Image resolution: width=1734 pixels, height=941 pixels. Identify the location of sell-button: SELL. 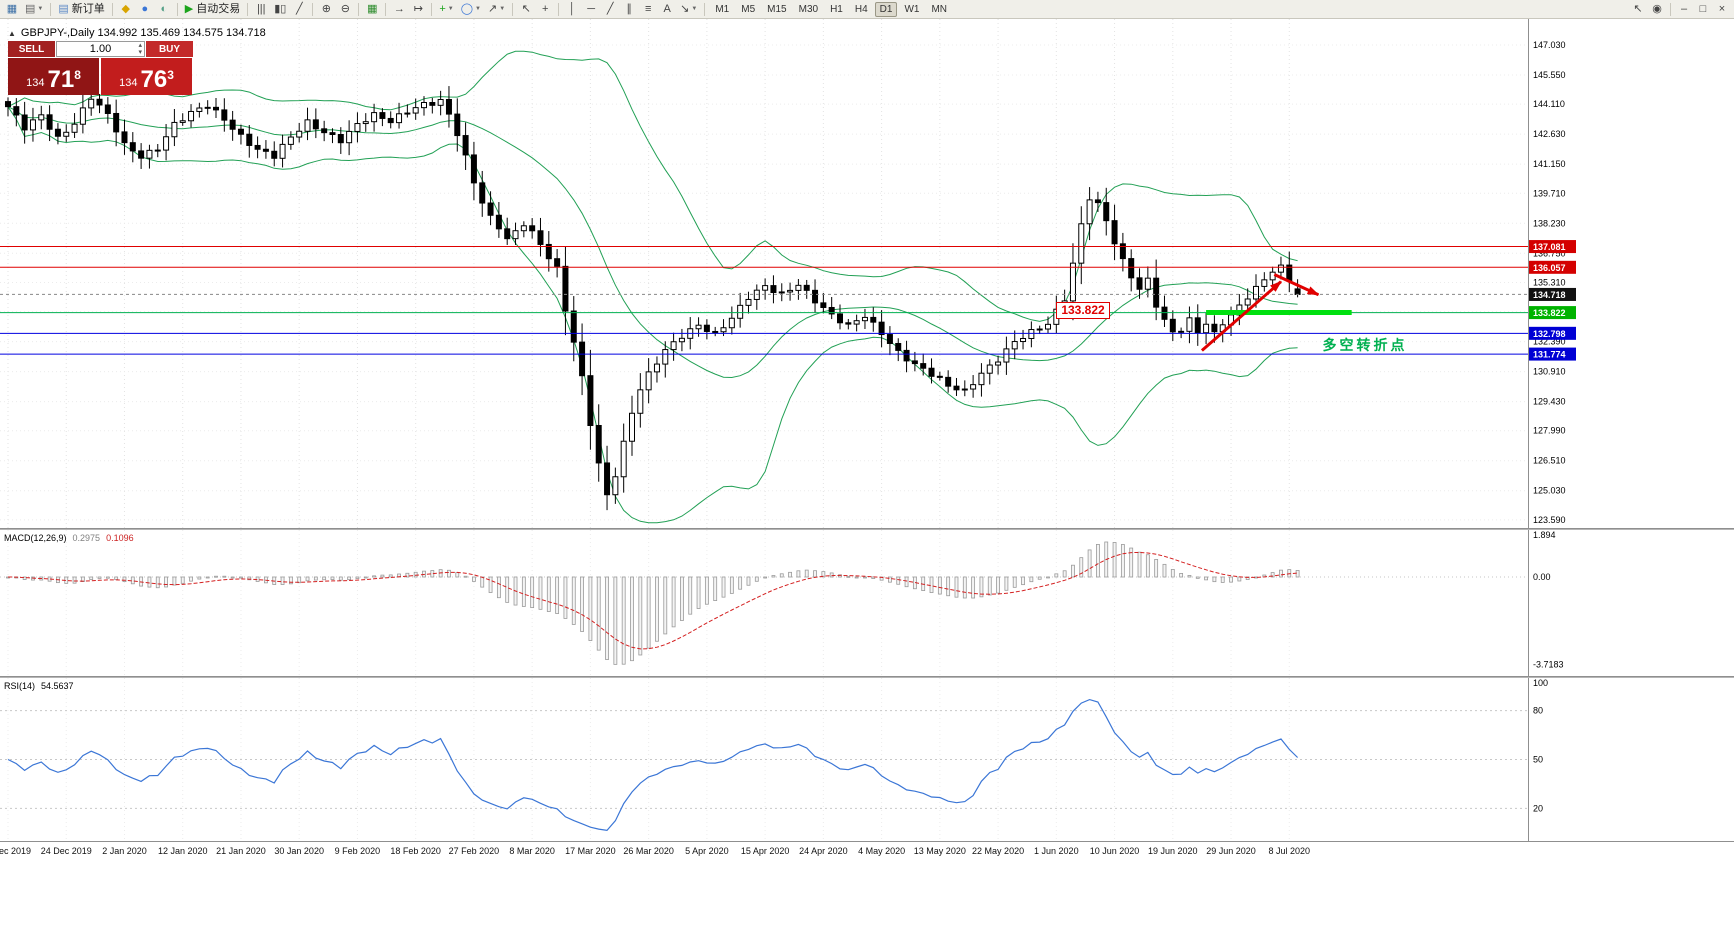
(31, 49).